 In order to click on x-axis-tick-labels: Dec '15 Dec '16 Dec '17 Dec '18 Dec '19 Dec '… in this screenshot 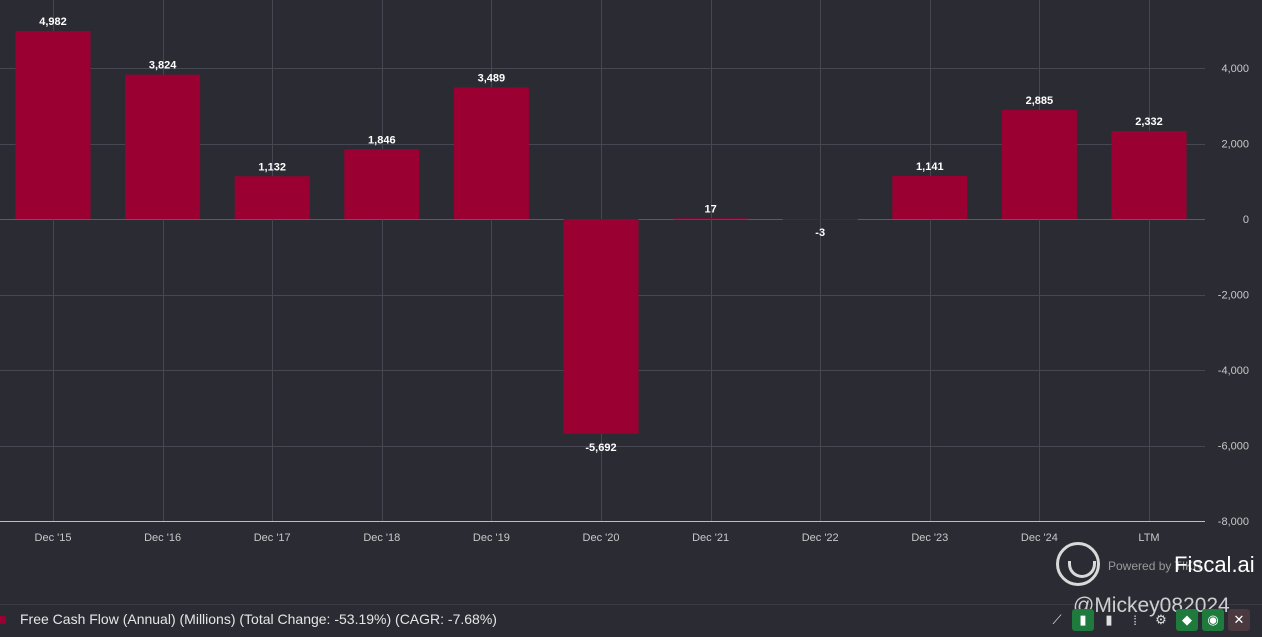, I will do `click(597, 538)`.